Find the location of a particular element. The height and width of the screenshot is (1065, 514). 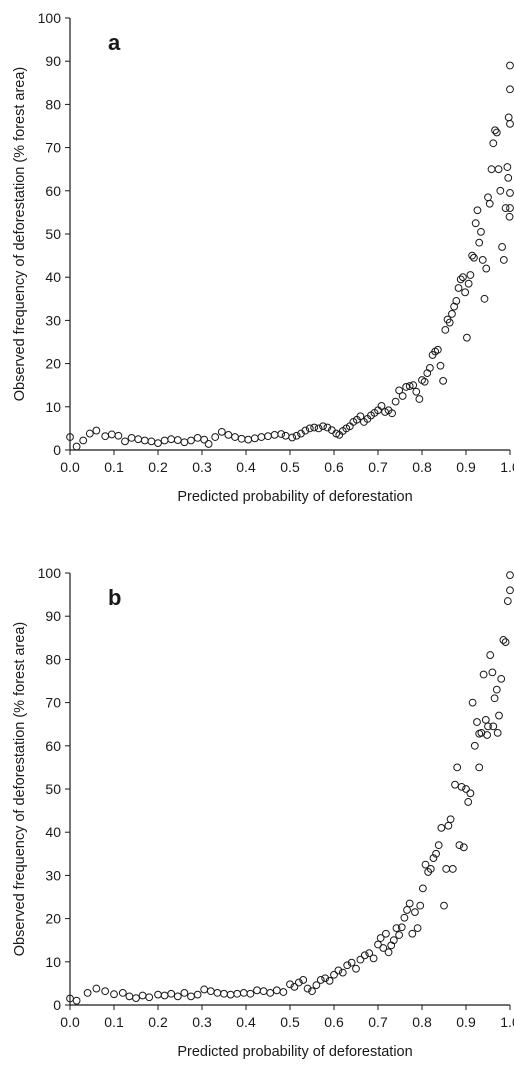

y-tick-label: 0 is located at coordinates (57, 1005).